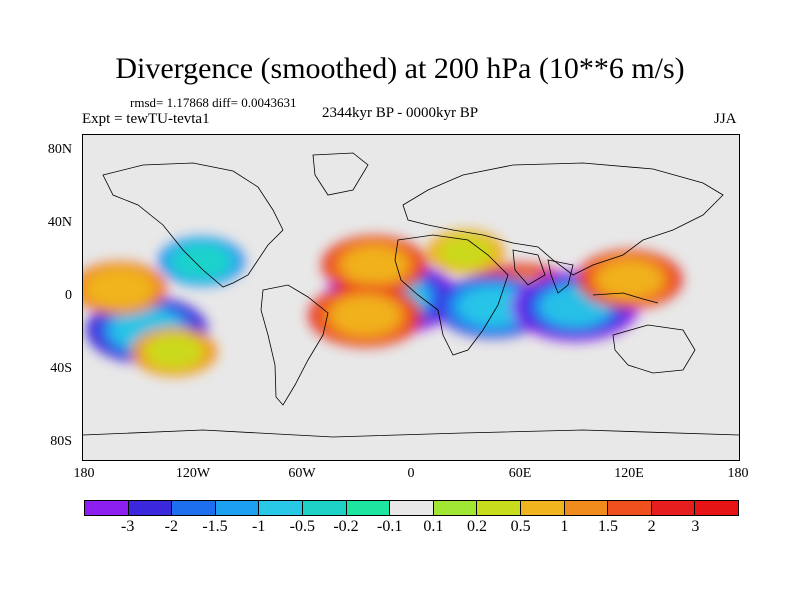 This screenshot has width=800, height=600. I want to click on colorbar-label: 0.2, so click(477, 526).